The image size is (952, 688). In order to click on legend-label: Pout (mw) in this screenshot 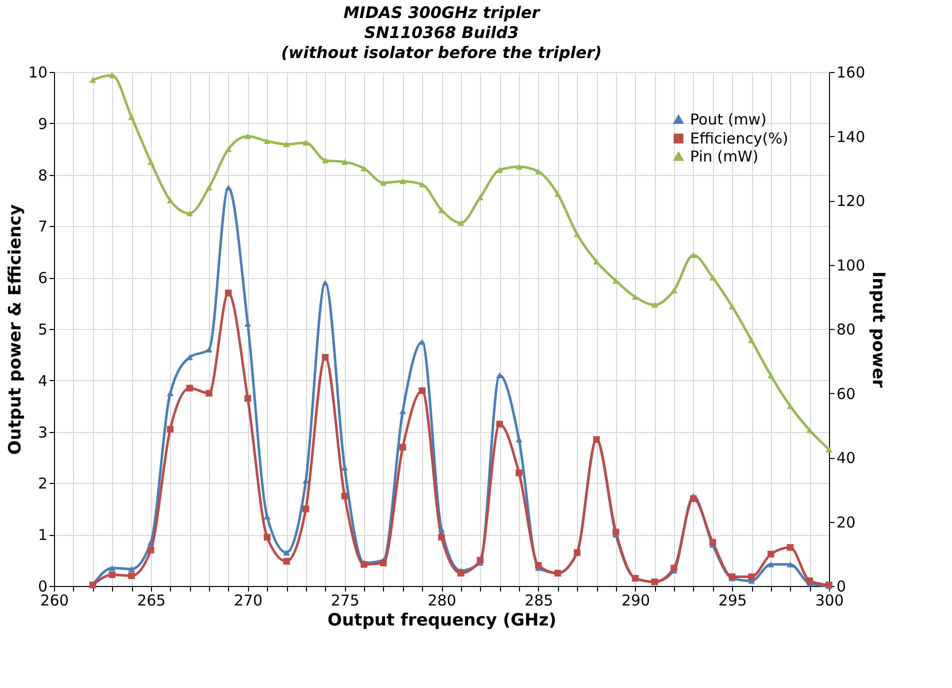, I will do `click(728, 119)`.